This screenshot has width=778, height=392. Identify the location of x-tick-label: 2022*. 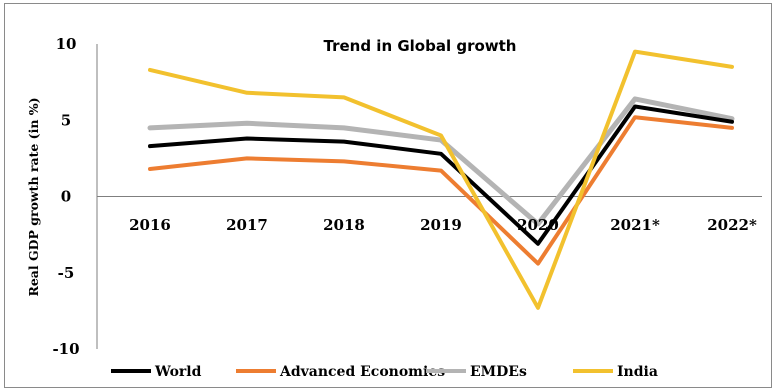
(732, 225).